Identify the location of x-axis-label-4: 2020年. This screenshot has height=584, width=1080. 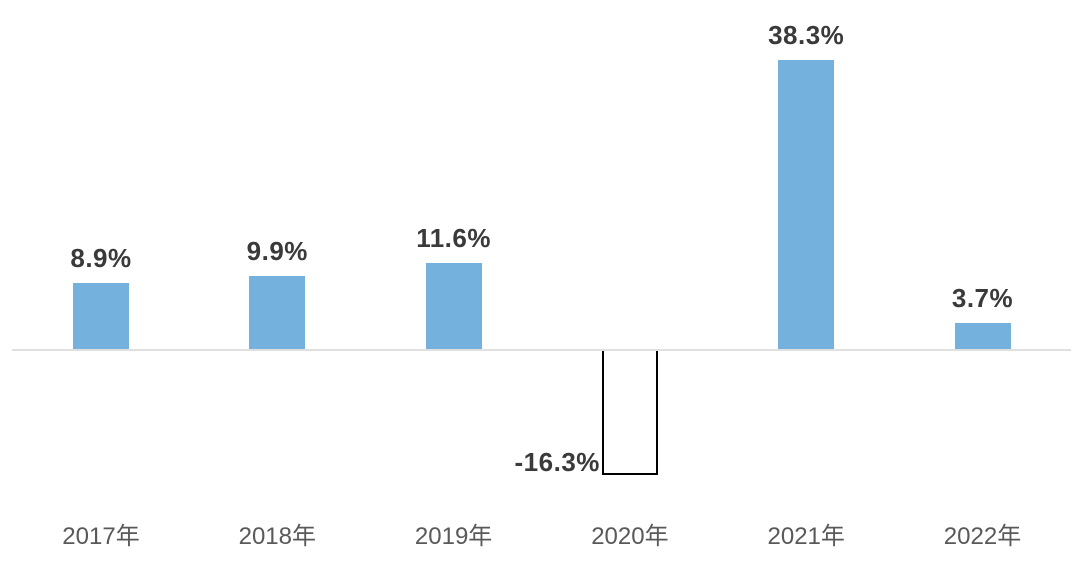
(630, 536).